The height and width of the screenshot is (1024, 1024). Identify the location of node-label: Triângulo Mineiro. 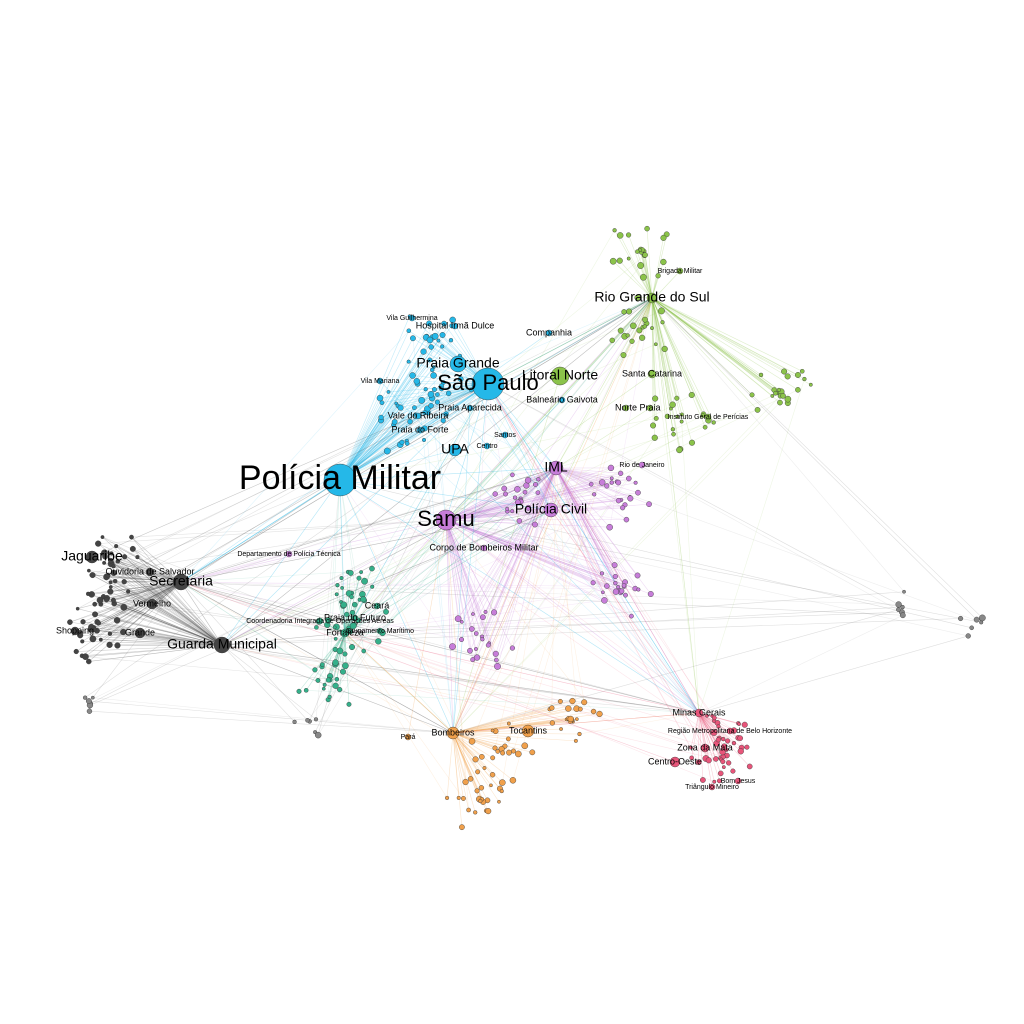
(712, 787).